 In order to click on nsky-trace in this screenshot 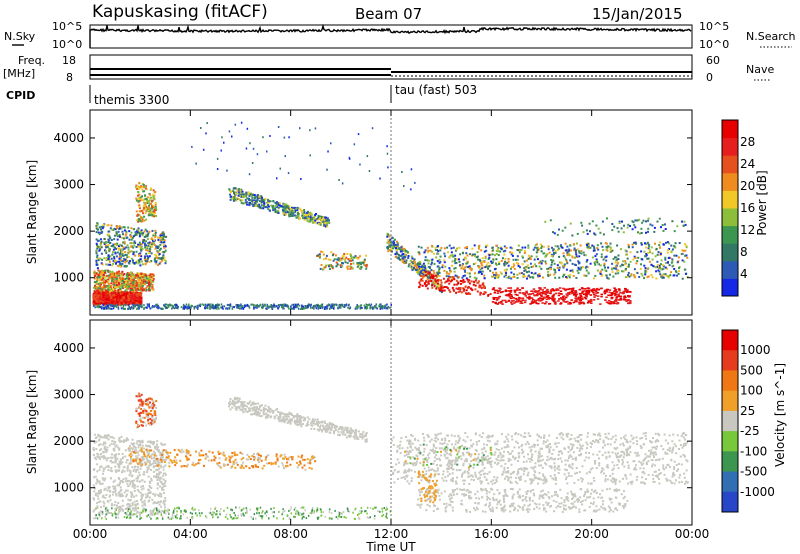, I will do `click(390, 35)`.